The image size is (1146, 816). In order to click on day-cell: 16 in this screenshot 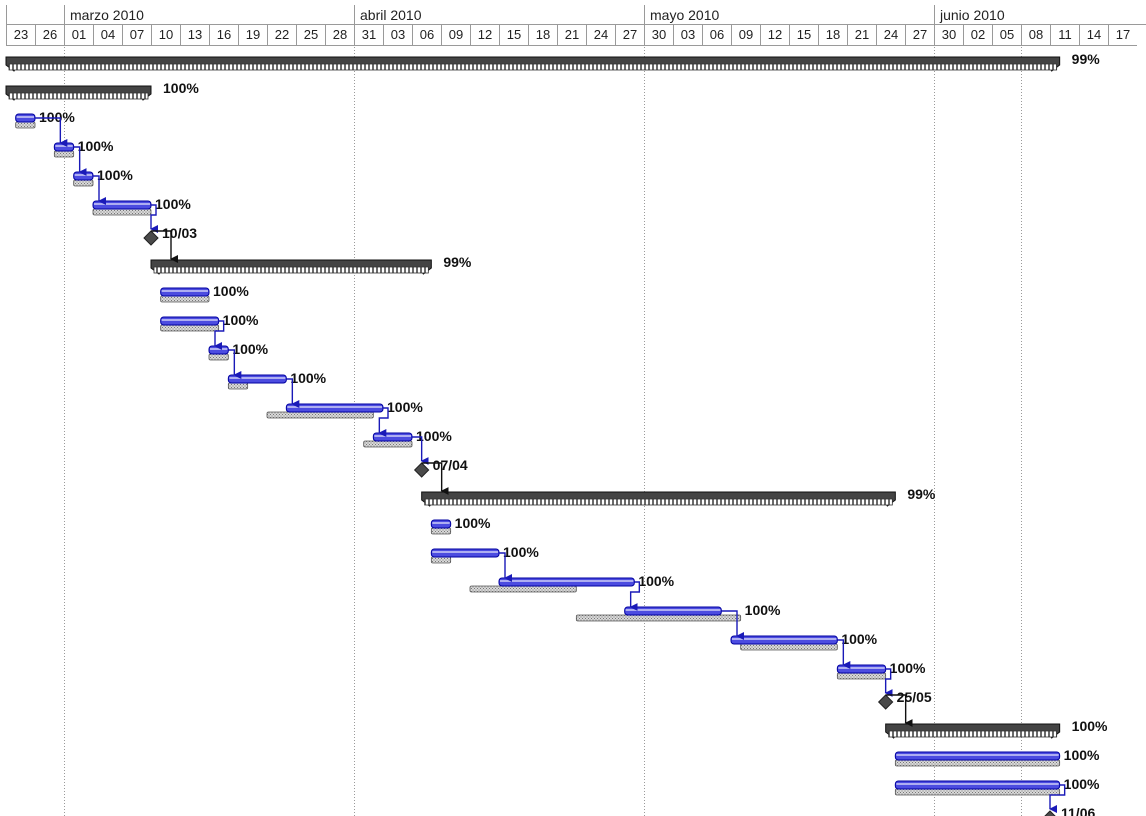, I will do `click(223, 35)`.